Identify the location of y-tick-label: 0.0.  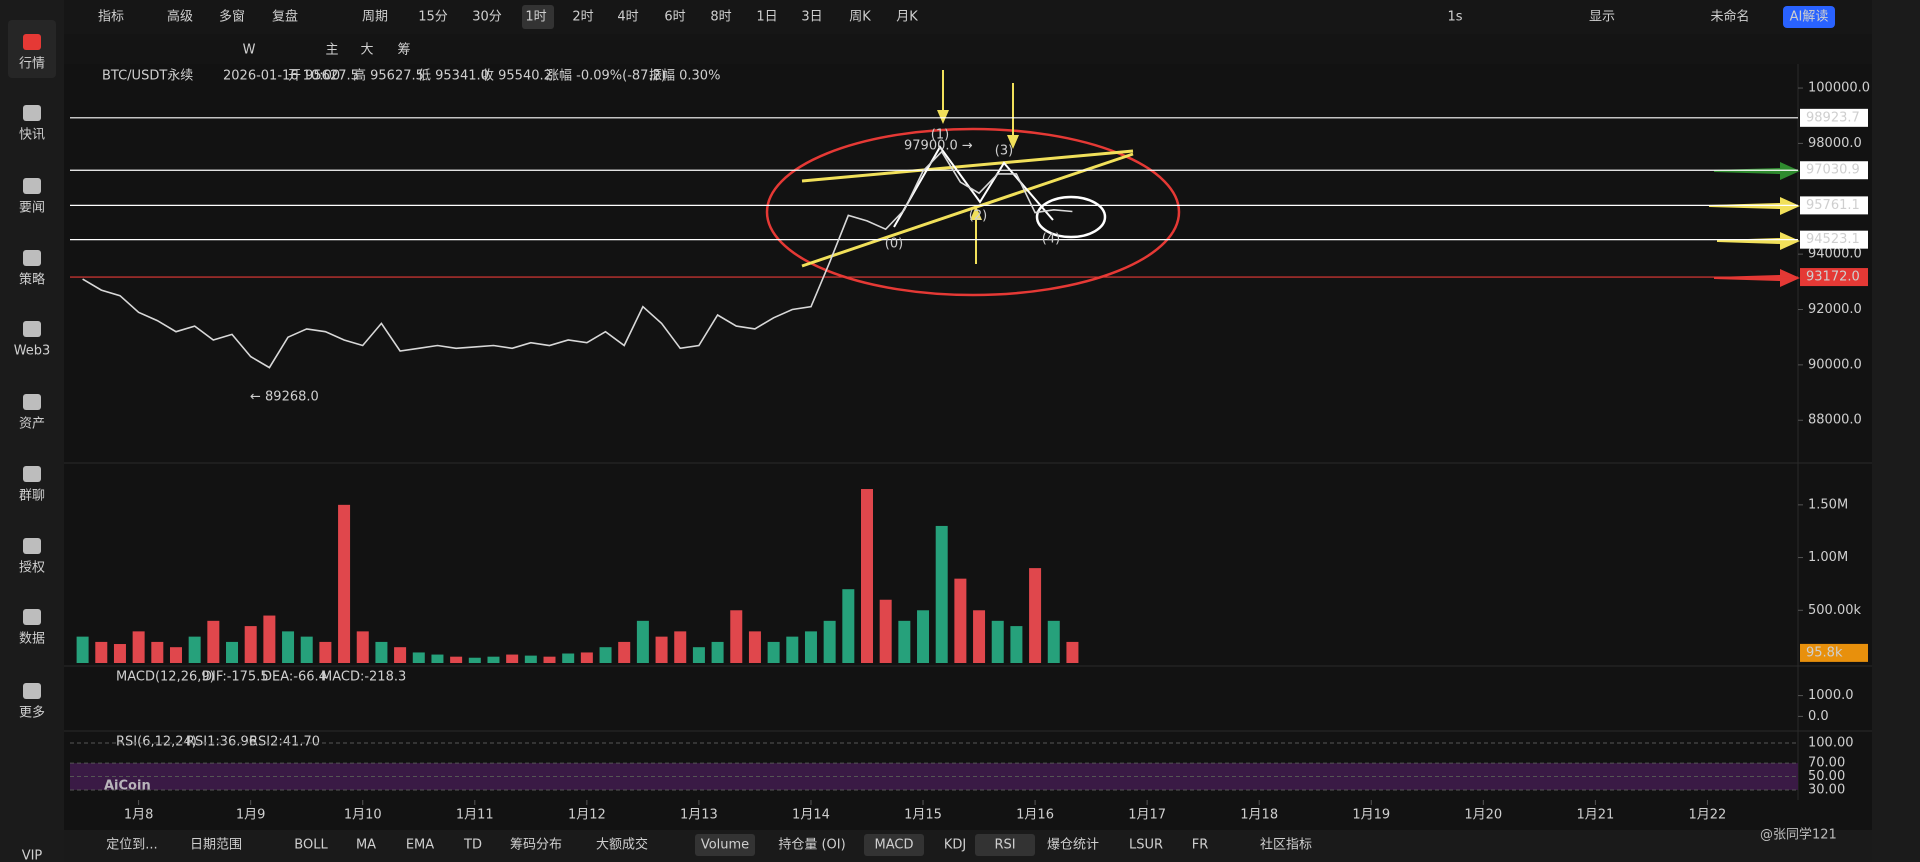
(1818, 716).